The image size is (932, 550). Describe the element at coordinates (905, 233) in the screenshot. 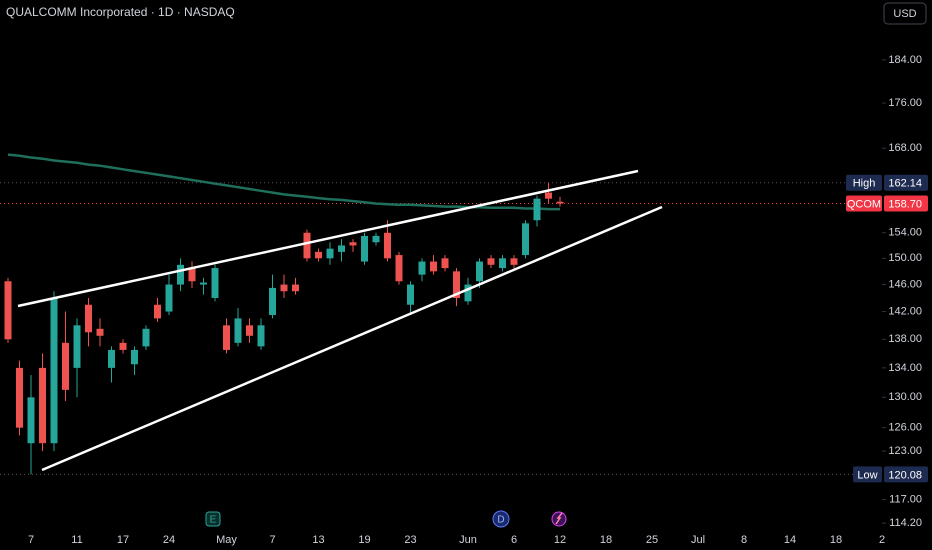

I see `y-tick-label: 154.00` at that location.